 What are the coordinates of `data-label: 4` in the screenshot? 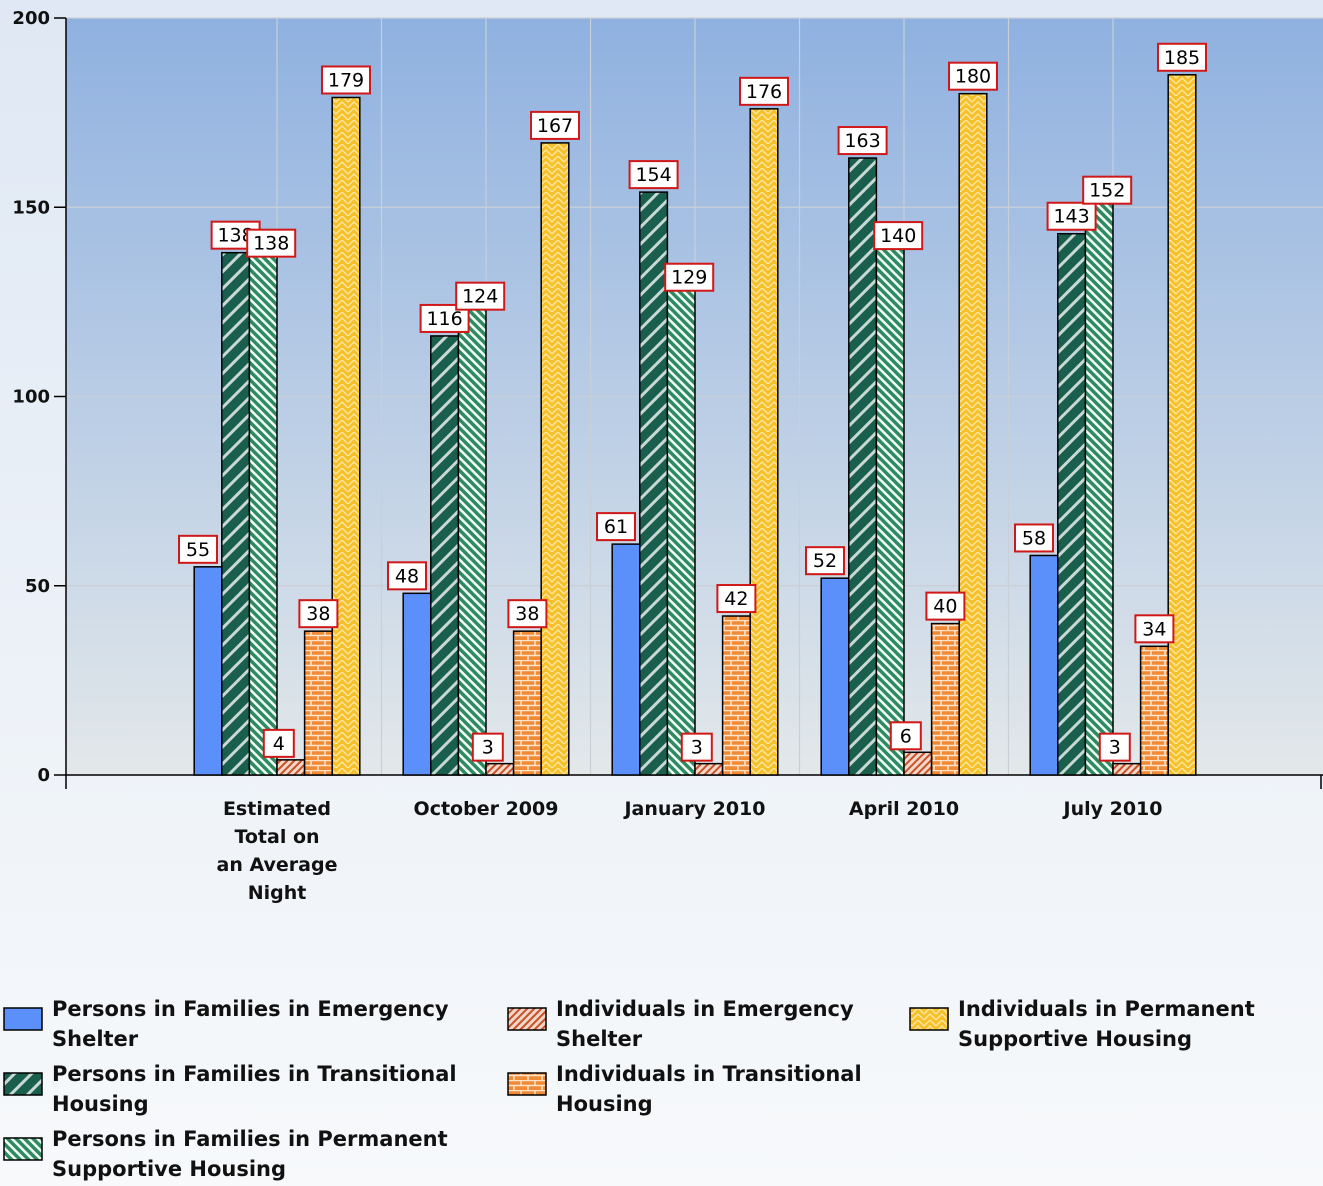 It's located at (279, 744).